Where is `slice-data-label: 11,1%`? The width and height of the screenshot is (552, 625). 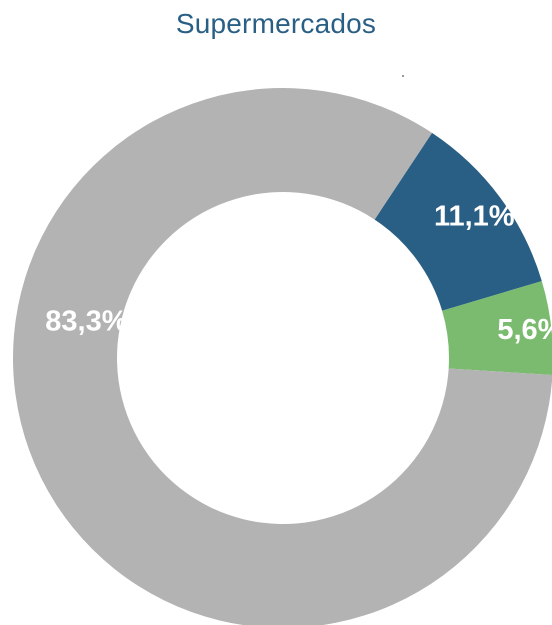 slice-data-label: 11,1% is located at coordinates (474, 216).